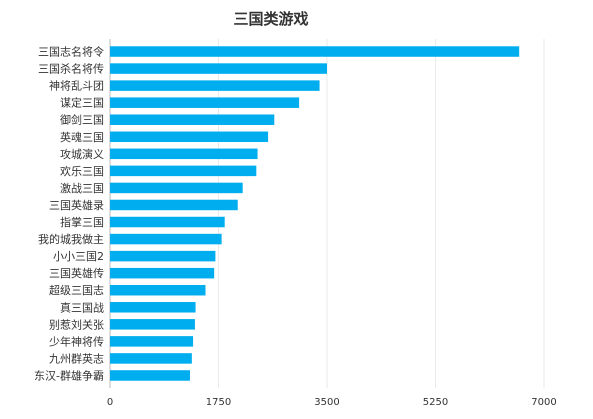 The width and height of the screenshot is (593, 419). I want to click on category-label: 超级三国志, so click(76, 290).